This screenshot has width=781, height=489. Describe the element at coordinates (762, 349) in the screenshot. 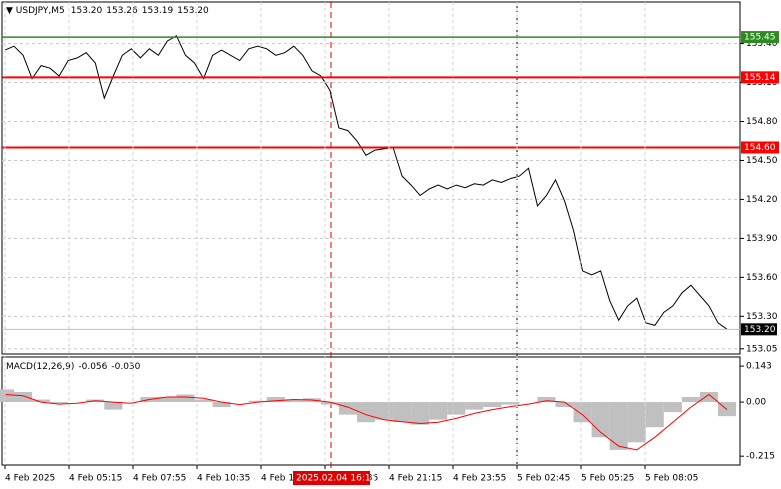

I see `y-tick-label: 153.05` at that location.